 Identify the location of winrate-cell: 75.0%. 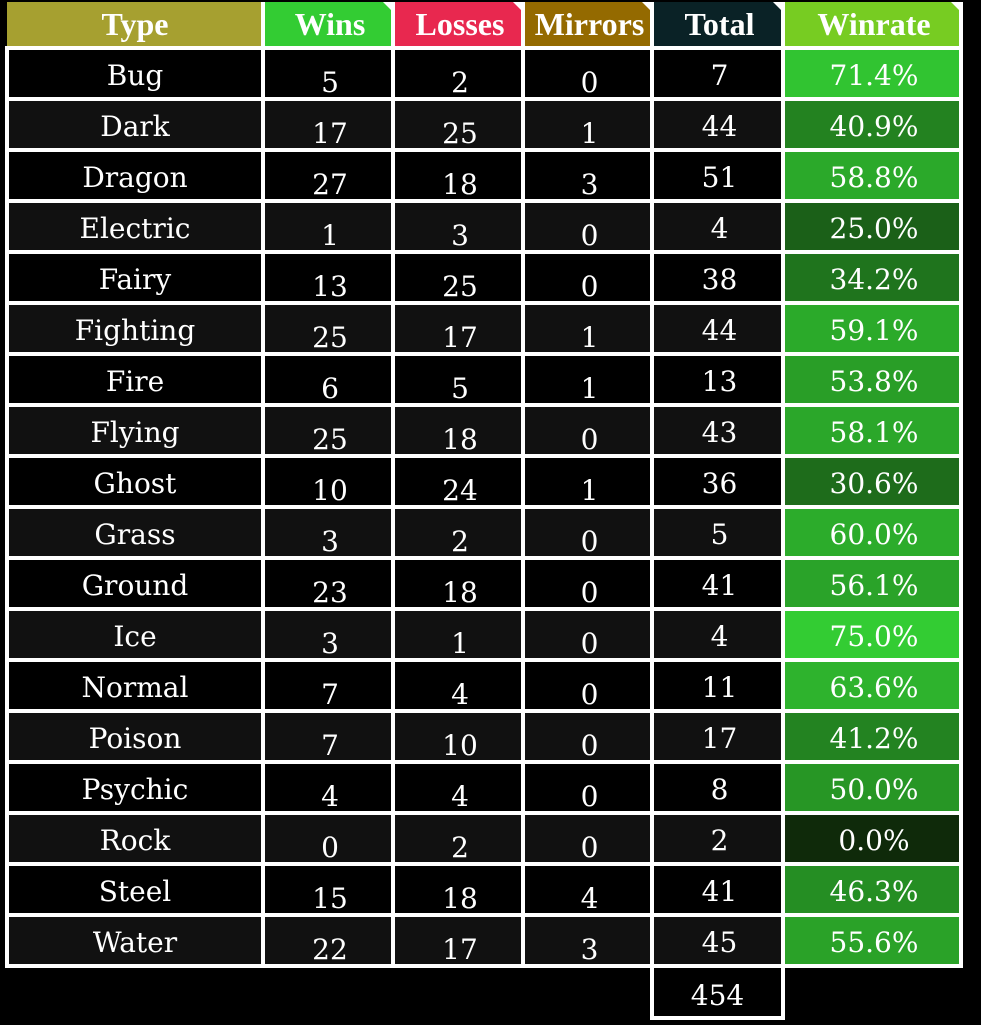
(874, 636).